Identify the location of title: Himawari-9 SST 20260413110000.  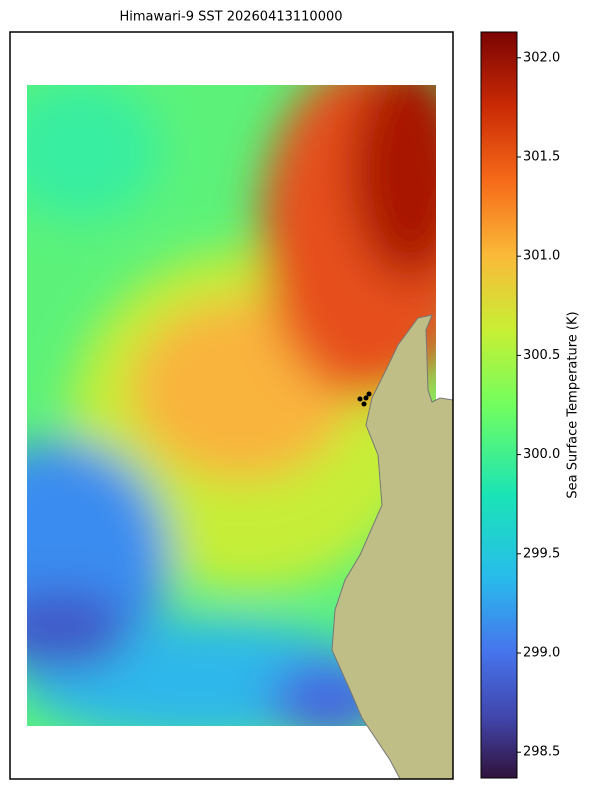
(230, 17).